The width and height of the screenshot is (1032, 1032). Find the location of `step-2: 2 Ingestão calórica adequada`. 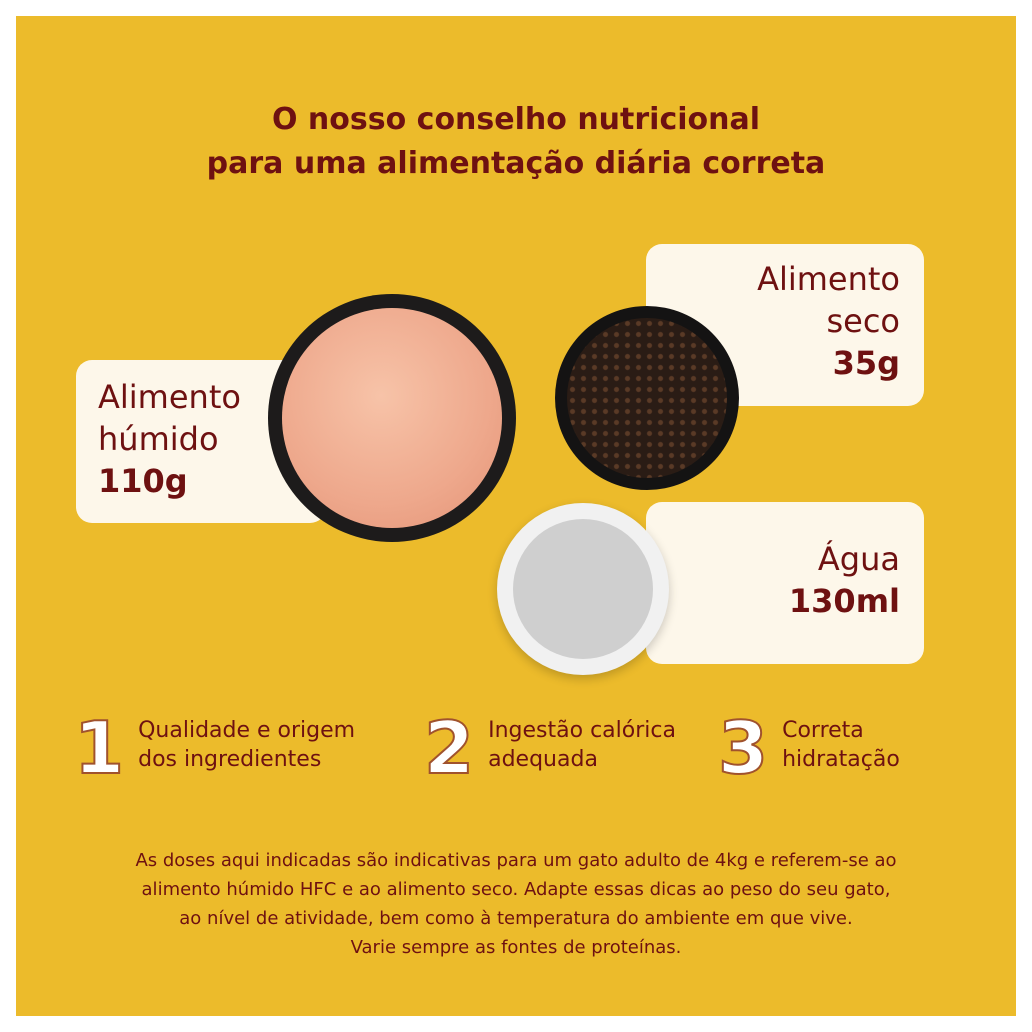

step-2: 2 Ingestão calórica adequada is located at coordinates (549, 748).